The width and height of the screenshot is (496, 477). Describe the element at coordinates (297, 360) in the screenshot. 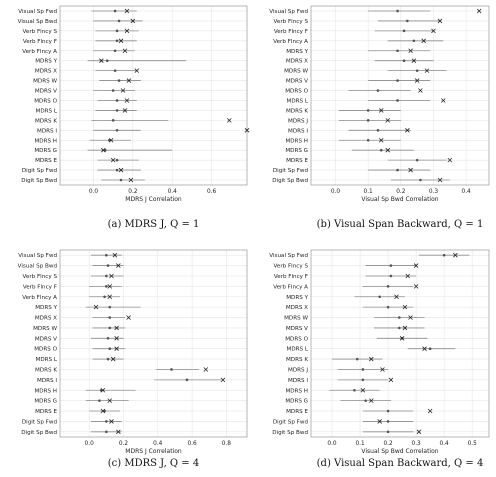

I see `category-label: MDRS K` at that location.